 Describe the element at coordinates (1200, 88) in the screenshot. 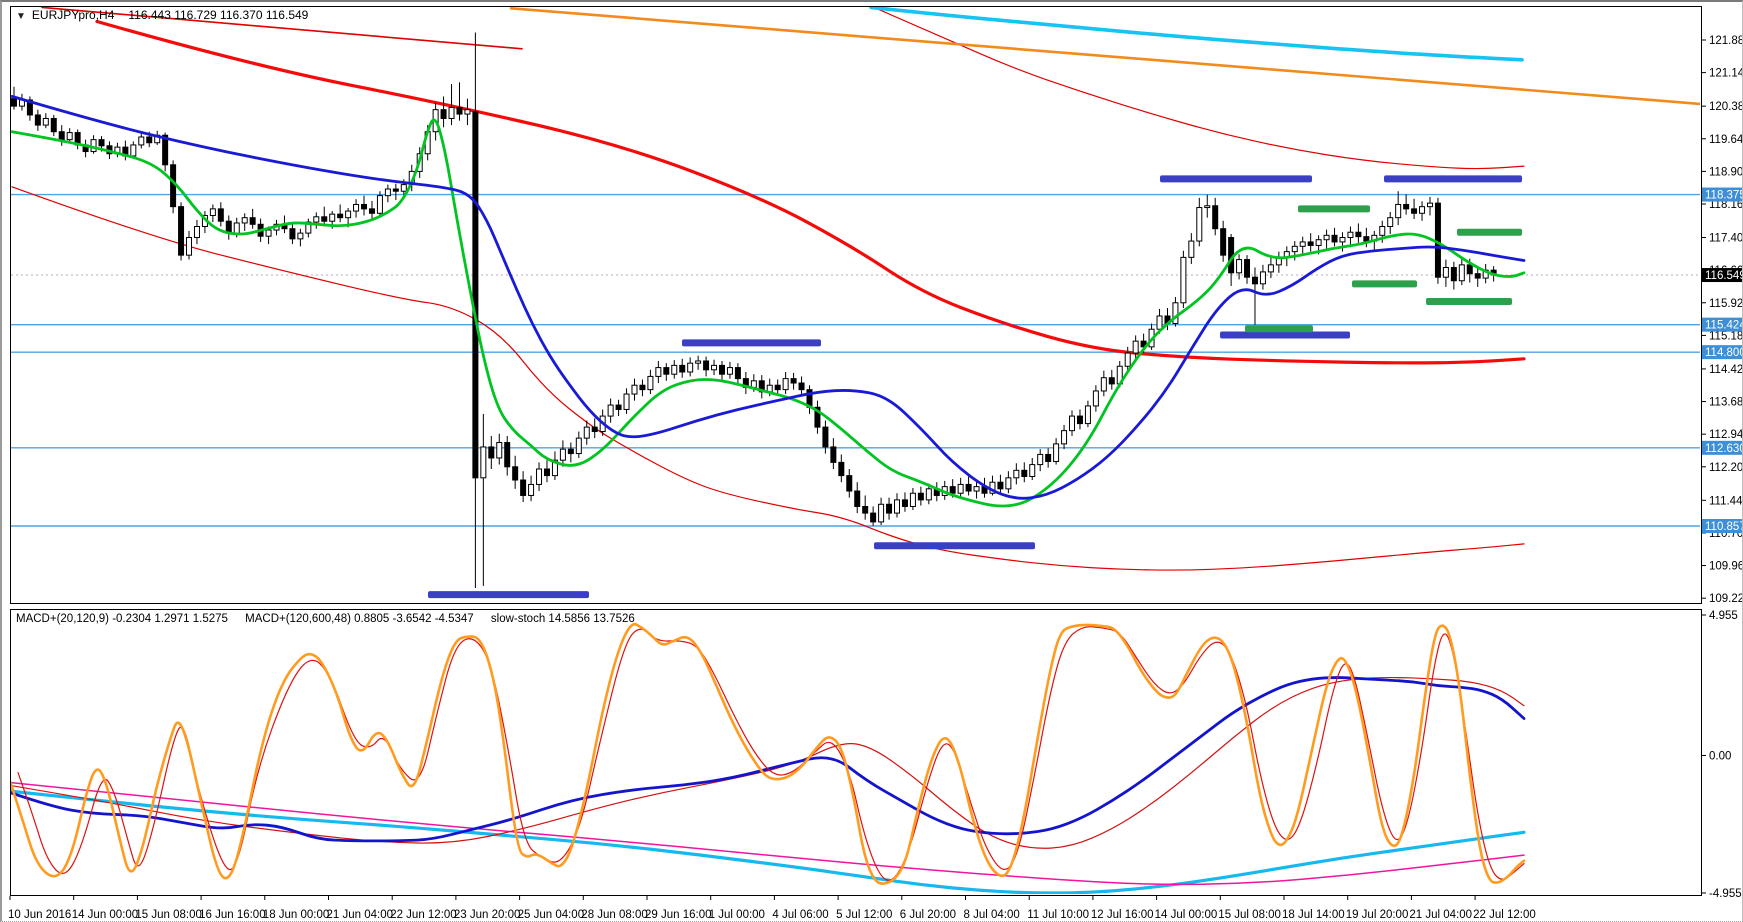

I see `thin-red-upper-ma` at that location.